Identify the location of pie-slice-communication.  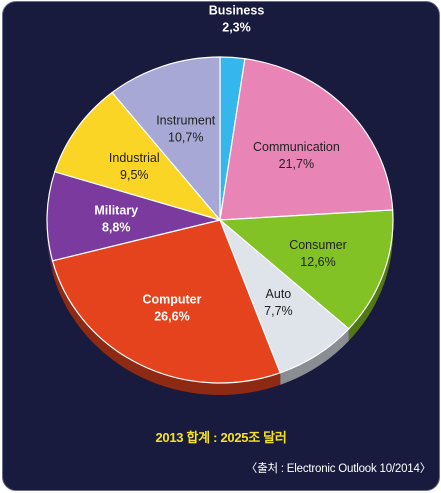
(306, 139).